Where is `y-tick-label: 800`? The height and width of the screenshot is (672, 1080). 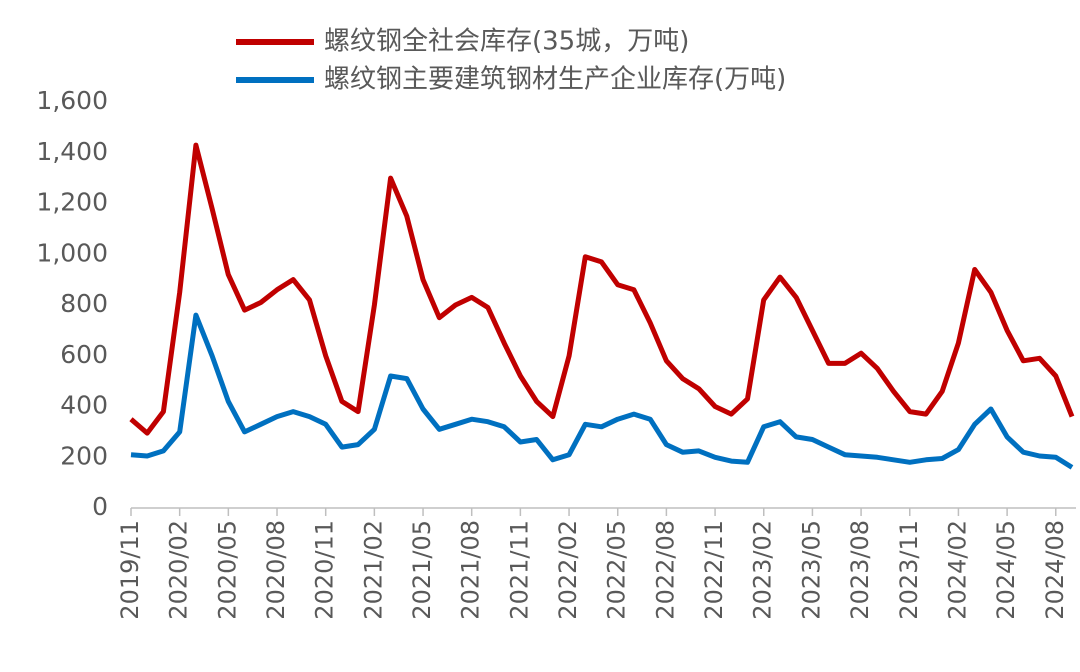
y-tick-label: 800 is located at coordinates (84, 303).